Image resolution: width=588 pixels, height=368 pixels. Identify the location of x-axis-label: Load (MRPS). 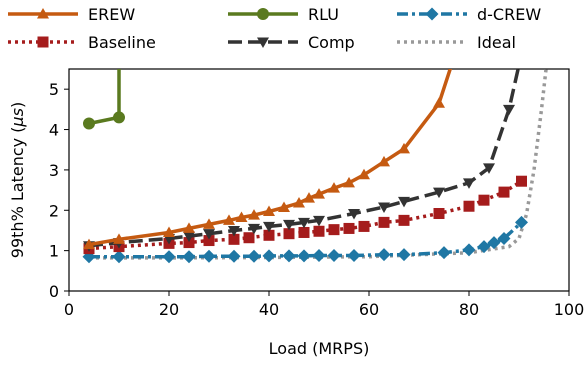
(319, 348).